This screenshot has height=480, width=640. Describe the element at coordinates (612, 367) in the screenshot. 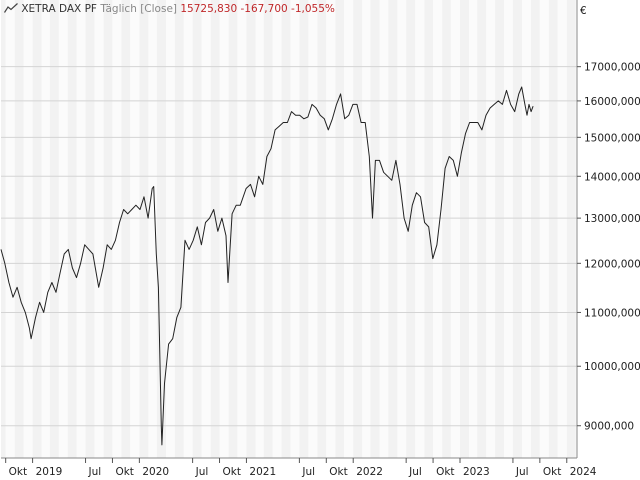

I see `y-tick-label: 10000,000` at that location.